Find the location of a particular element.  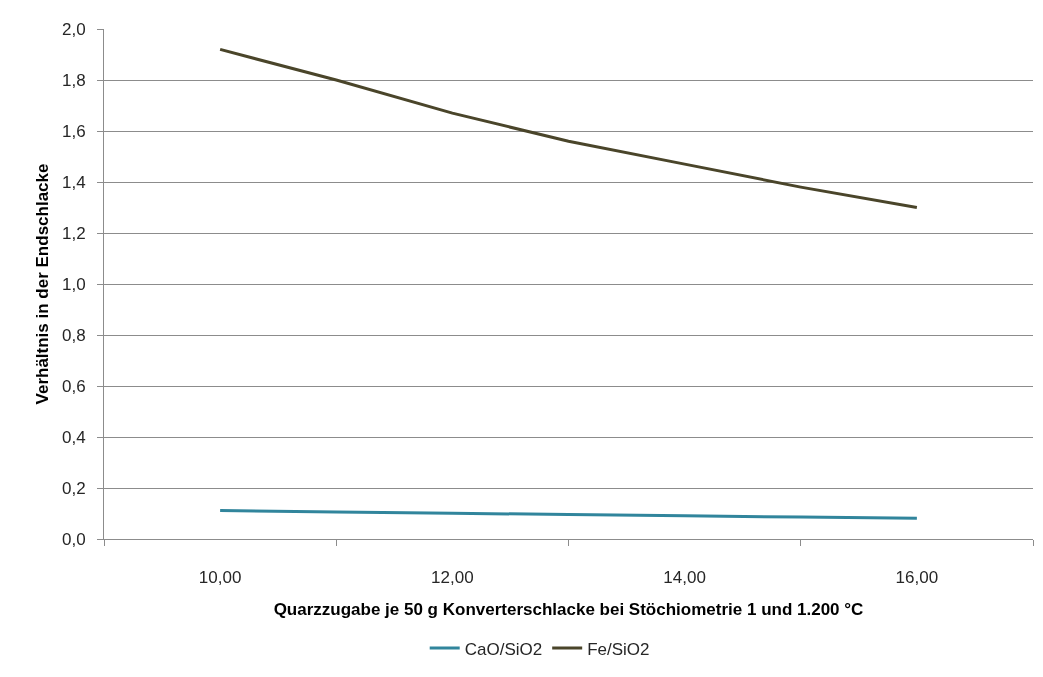

y-tick-label: 1,8 is located at coordinates (73, 80).